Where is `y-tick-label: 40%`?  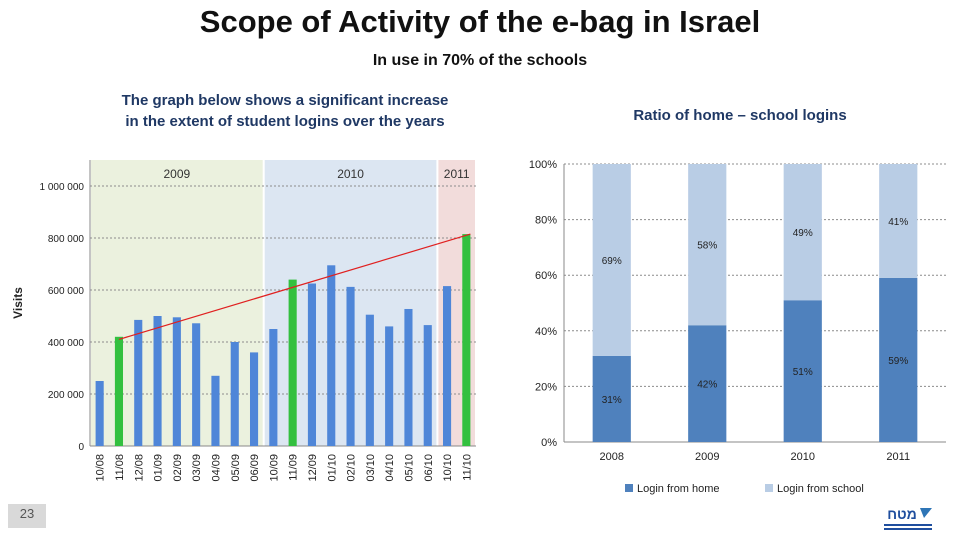 y-tick-label: 40% is located at coordinates (546, 332).